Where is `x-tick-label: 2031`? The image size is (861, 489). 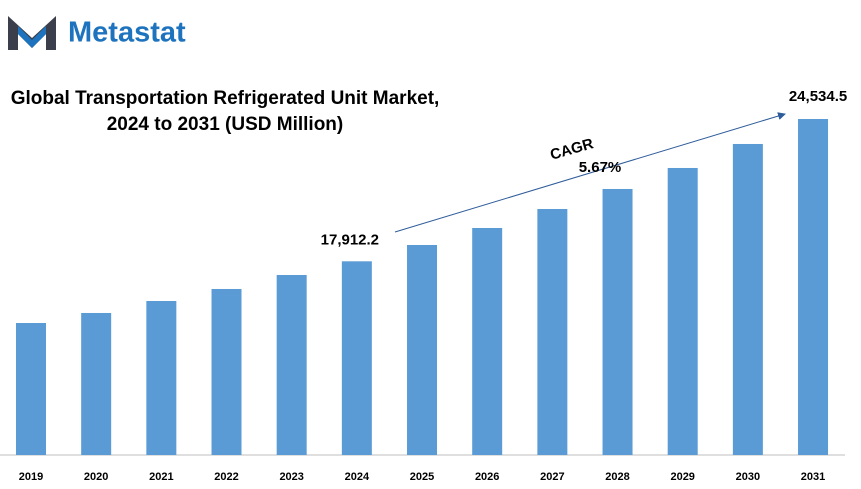
x-tick-label: 2031 is located at coordinates (813, 477).